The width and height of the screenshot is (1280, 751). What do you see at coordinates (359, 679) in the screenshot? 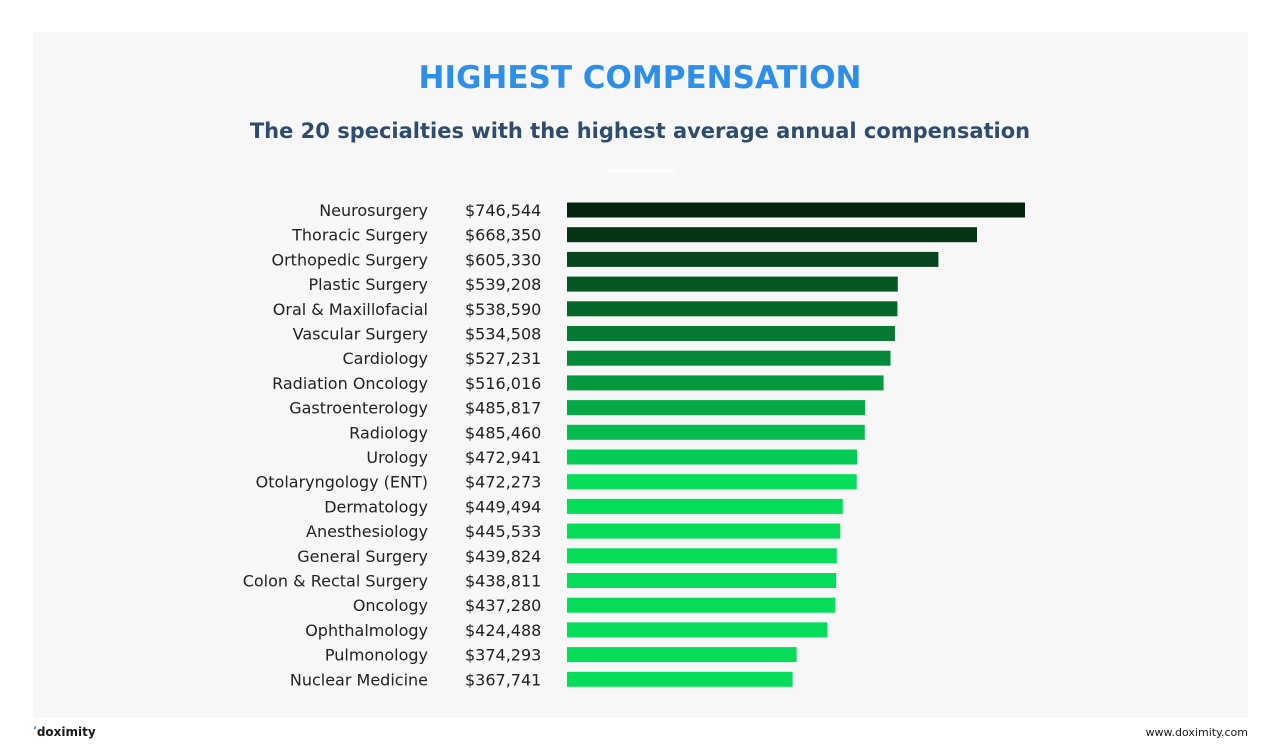
I see `category-label: Nuclear Medicine` at bounding box center [359, 679].